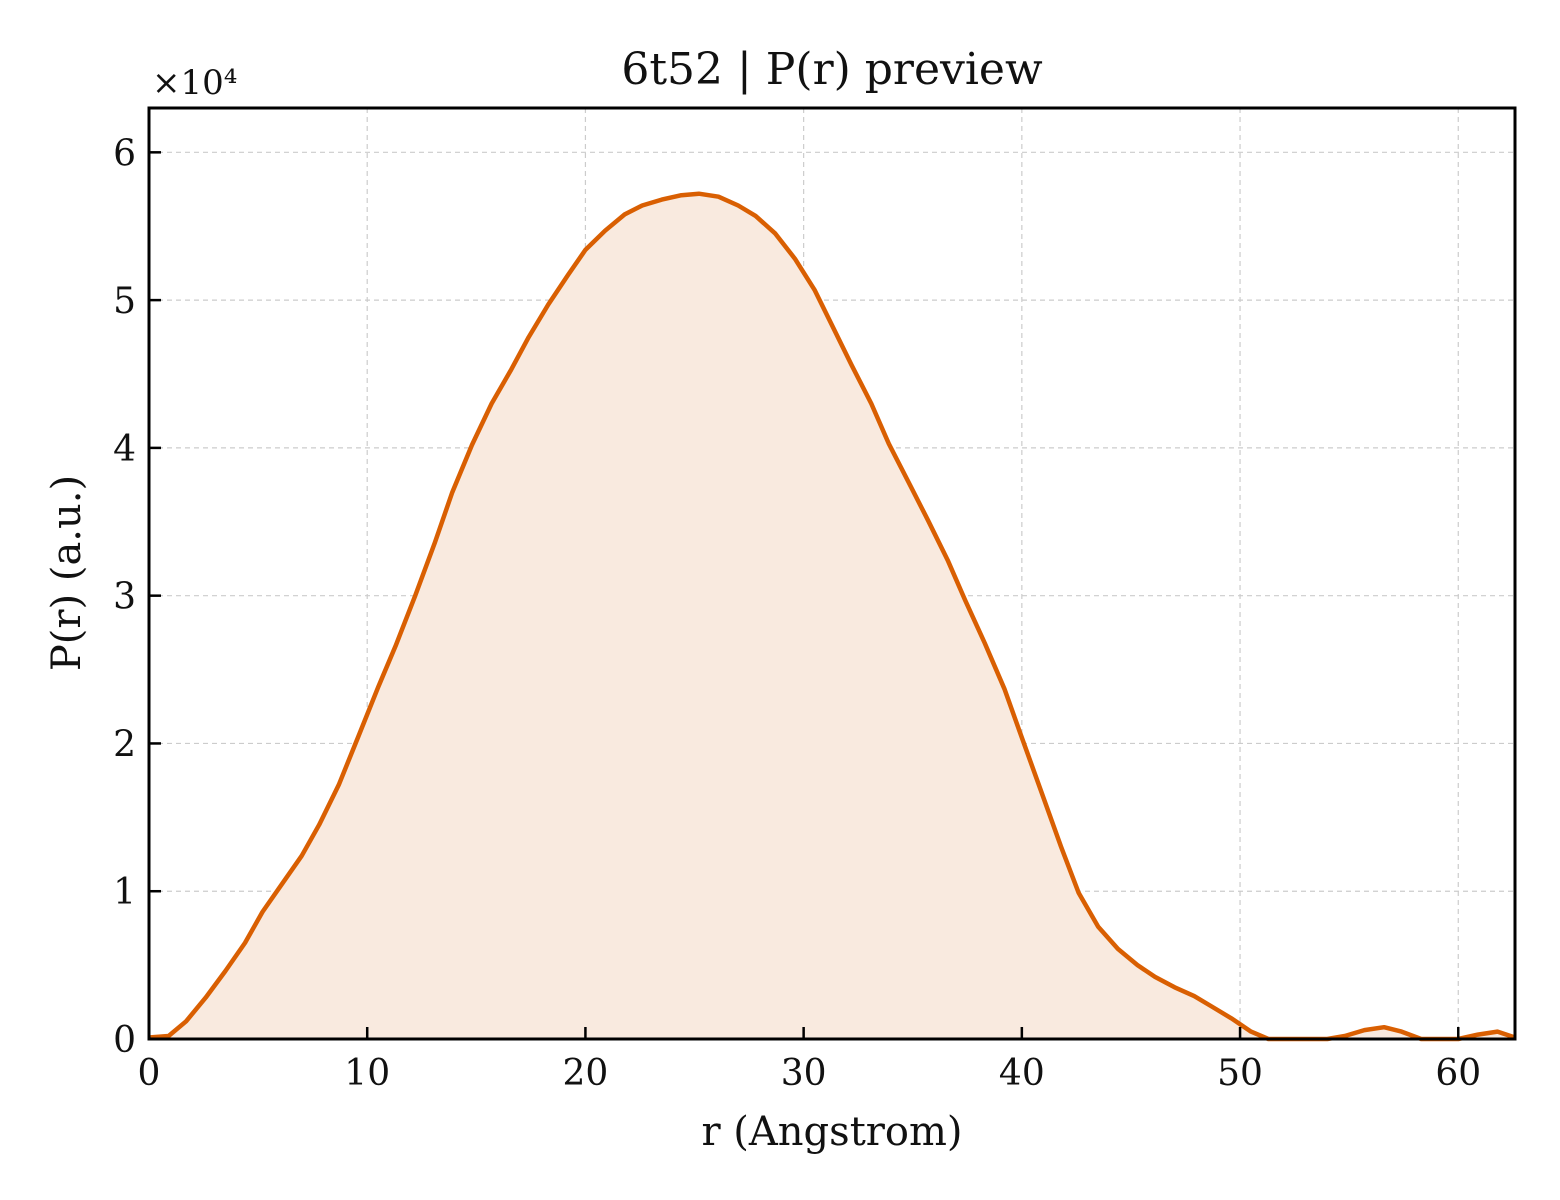 The image size is (1560, 1200). I want to click on x-axis-label: r (Angstrom), so click(831, 1132).